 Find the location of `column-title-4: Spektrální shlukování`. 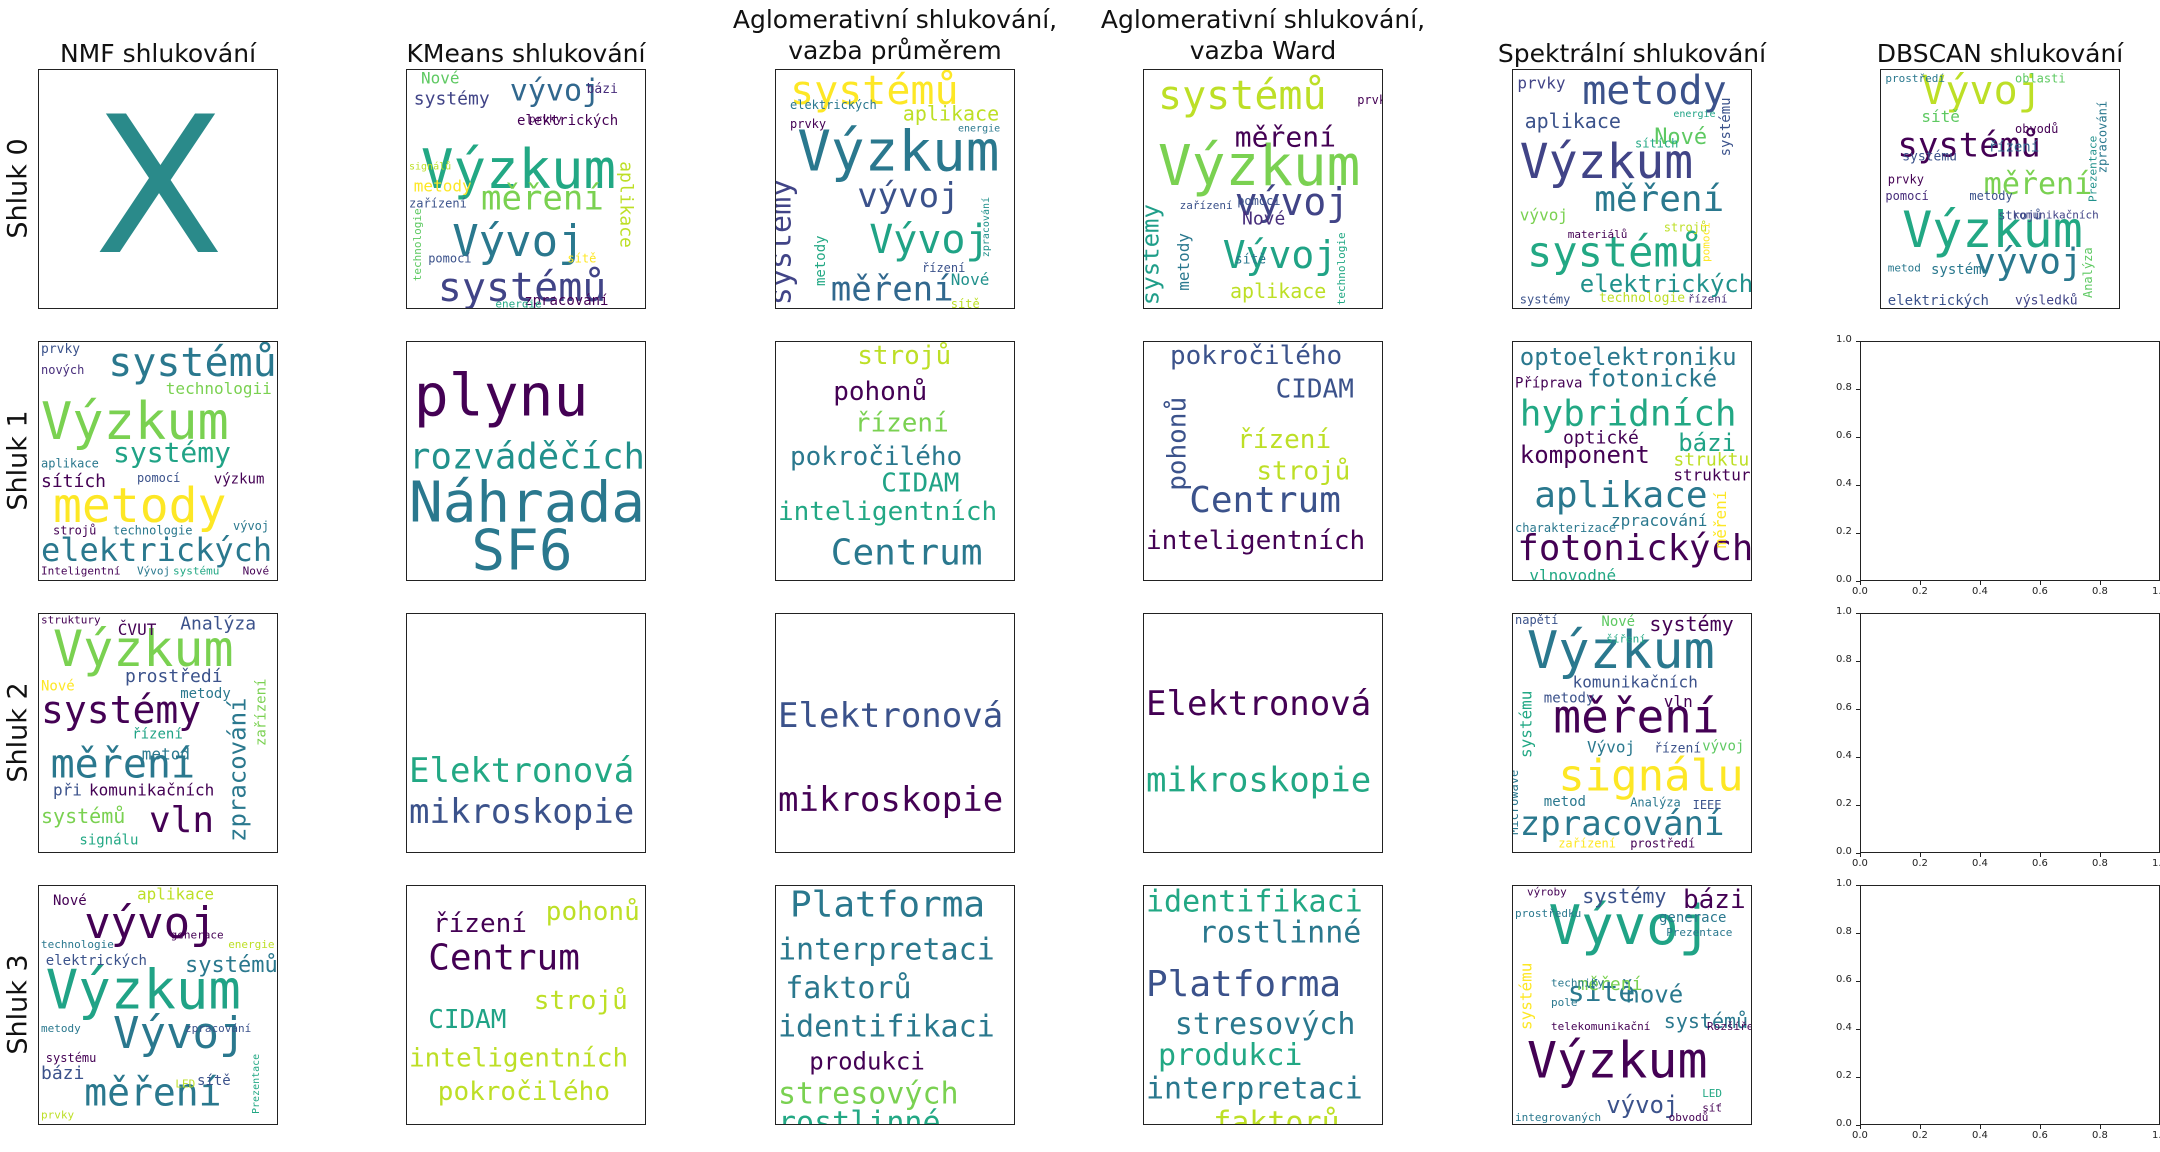

column-title-4: Spektrální shlukování is located at coordinates (1632, 53).